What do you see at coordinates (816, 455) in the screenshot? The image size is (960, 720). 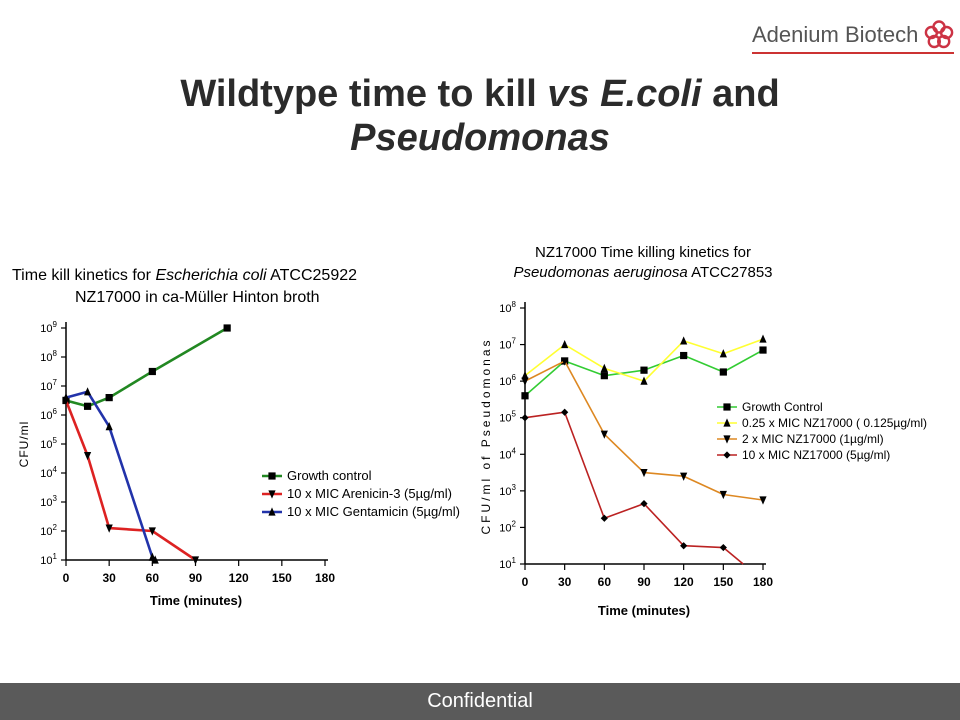 I see `legend-label: 10 x MIC NZ17000 (5µg/ml)` at bounding box center [816, 455].